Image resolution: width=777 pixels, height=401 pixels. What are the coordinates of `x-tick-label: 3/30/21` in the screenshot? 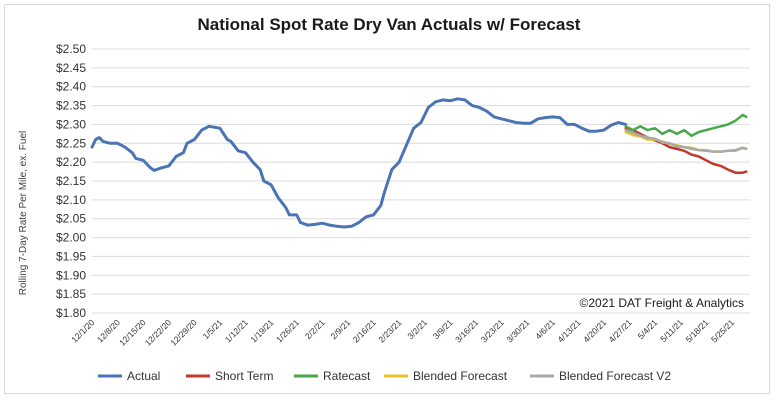 It's located at (517, 330).